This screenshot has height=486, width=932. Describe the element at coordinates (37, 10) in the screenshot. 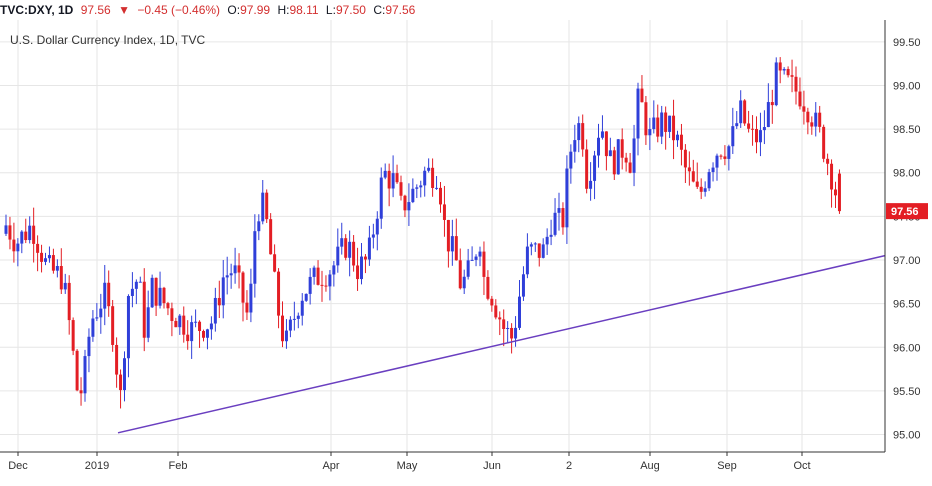

I see `symbol-name: TVC:DXY, 1D` at that location.